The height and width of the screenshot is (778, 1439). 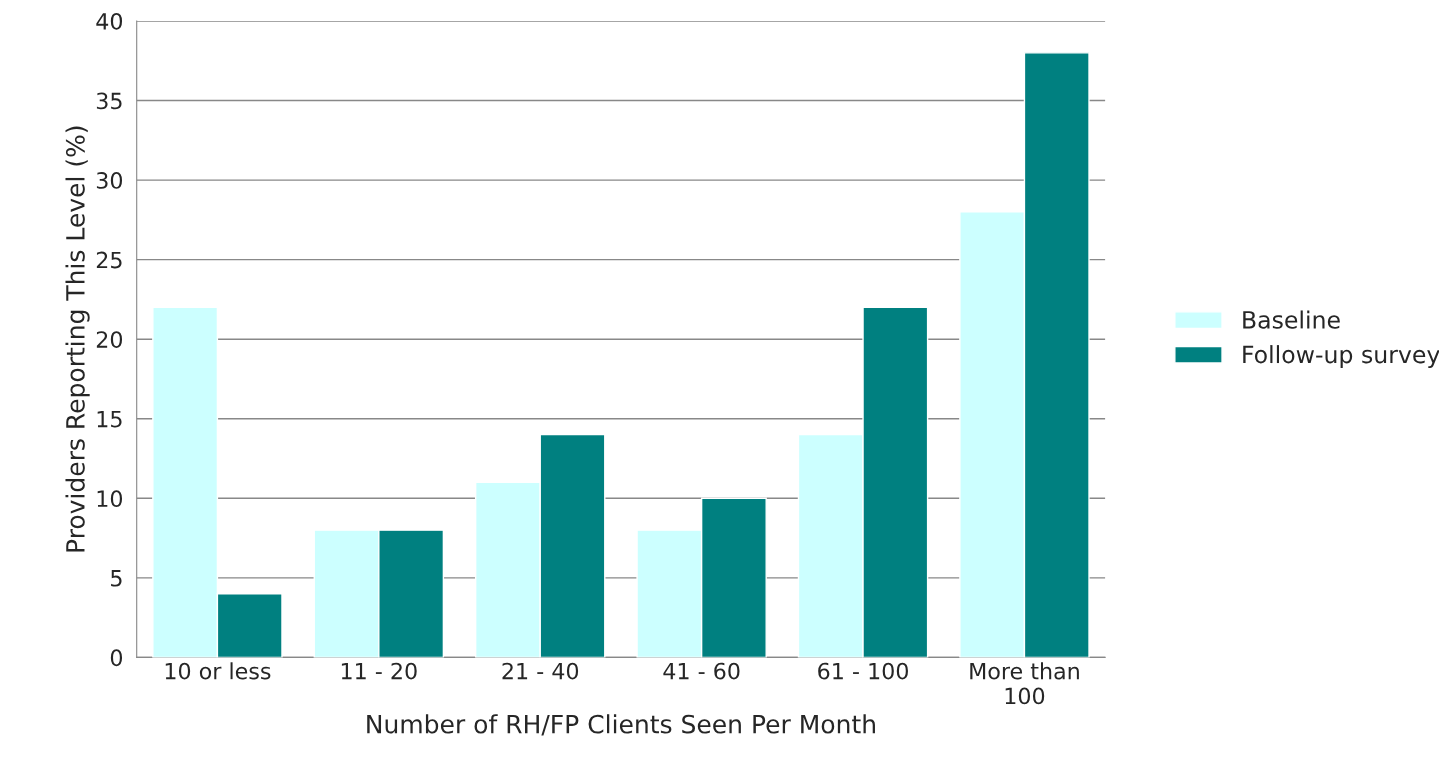 What do you see at coordinates (1024, 683) in the screenshot?
I see `x-tick-label: More than 100` at bounding box center [1024, 683].